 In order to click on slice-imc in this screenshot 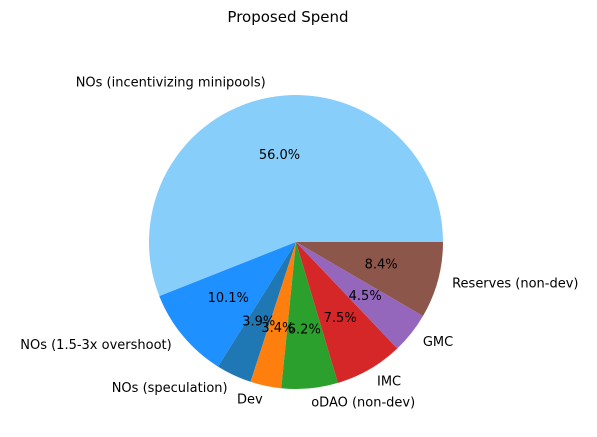, I will do `click(347, 312)`.